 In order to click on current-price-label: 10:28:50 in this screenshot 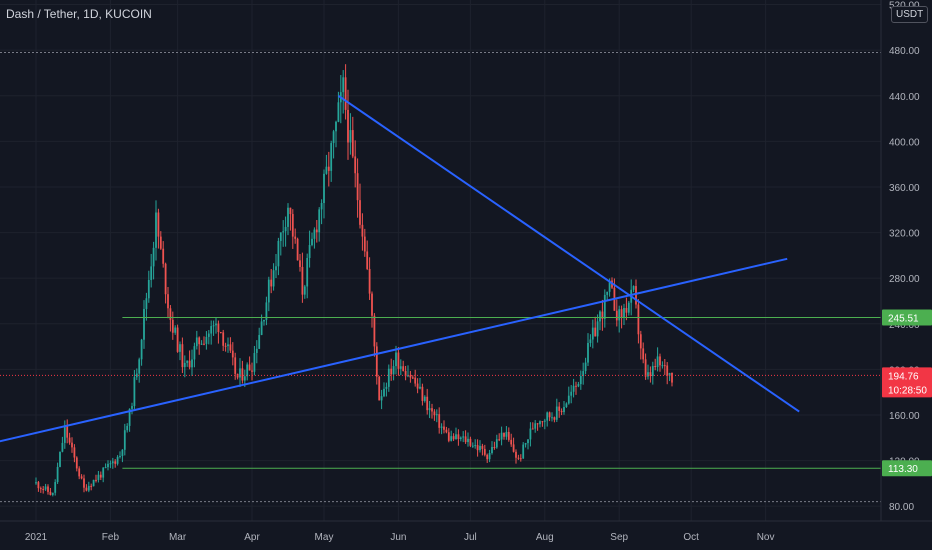, I will do `click(907, 390)`.